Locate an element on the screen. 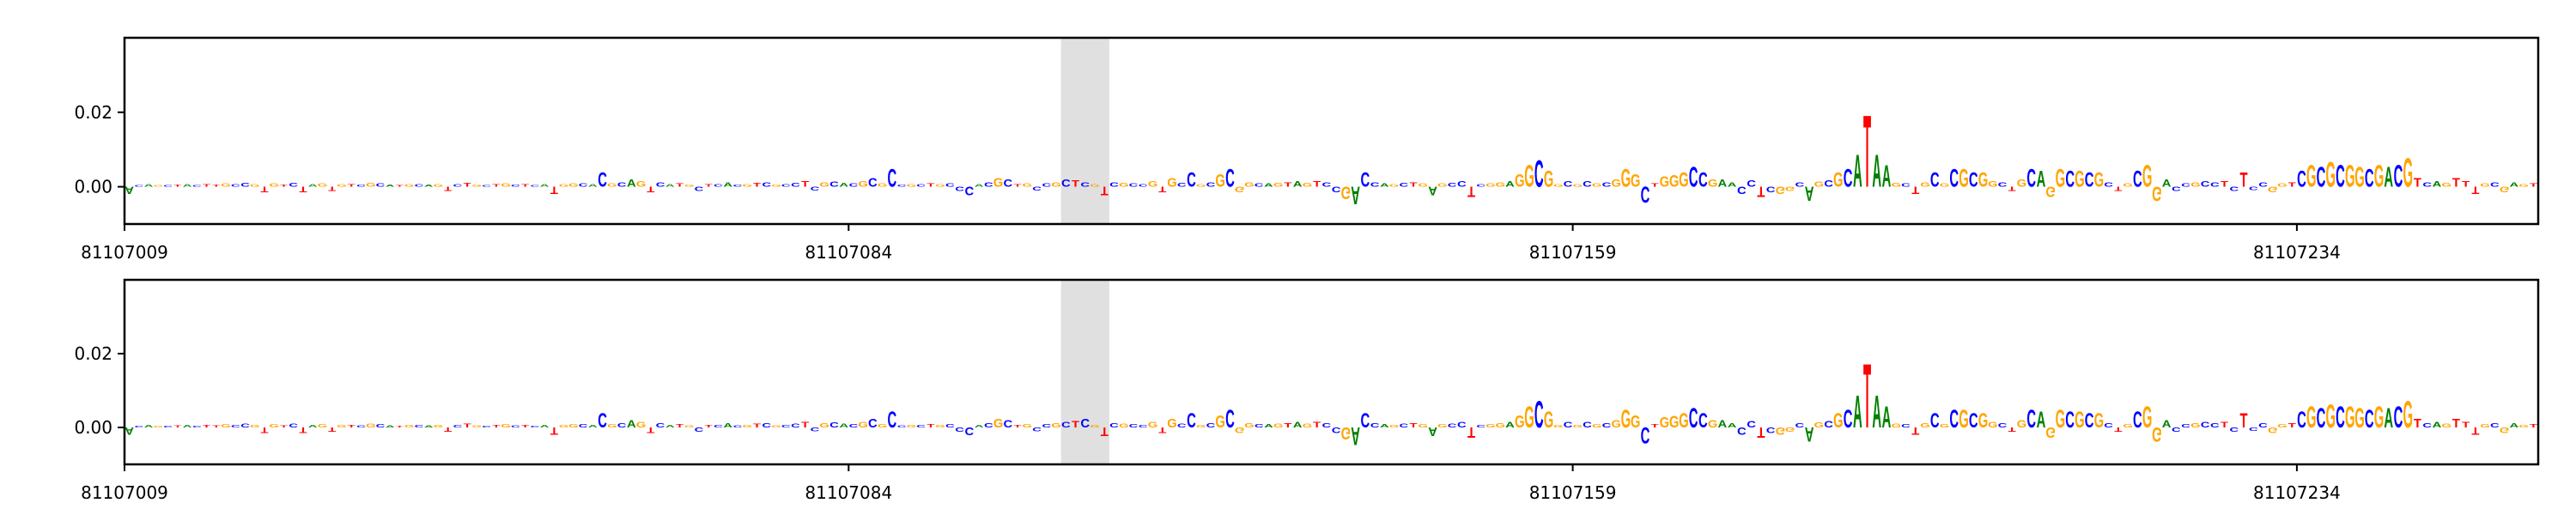  x-tick-label: 81107234 is located at coordinates (2297, 492).